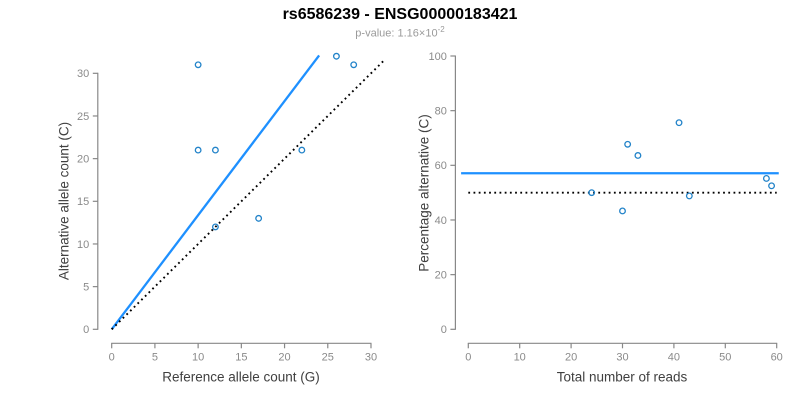  I want to click on x-tick-label: 5, so click(155, 357).